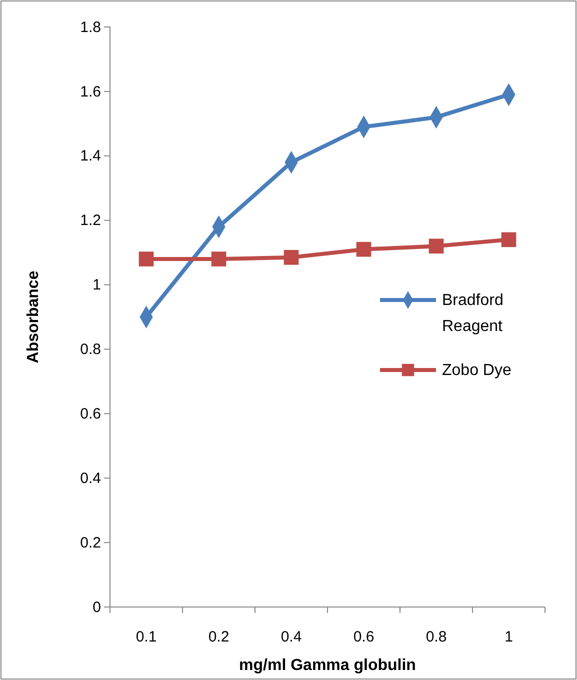 Image resolution: width=577 pixels, height=680 pixels. I want to click on y-tick-label: 0.2, so click(90, 543).